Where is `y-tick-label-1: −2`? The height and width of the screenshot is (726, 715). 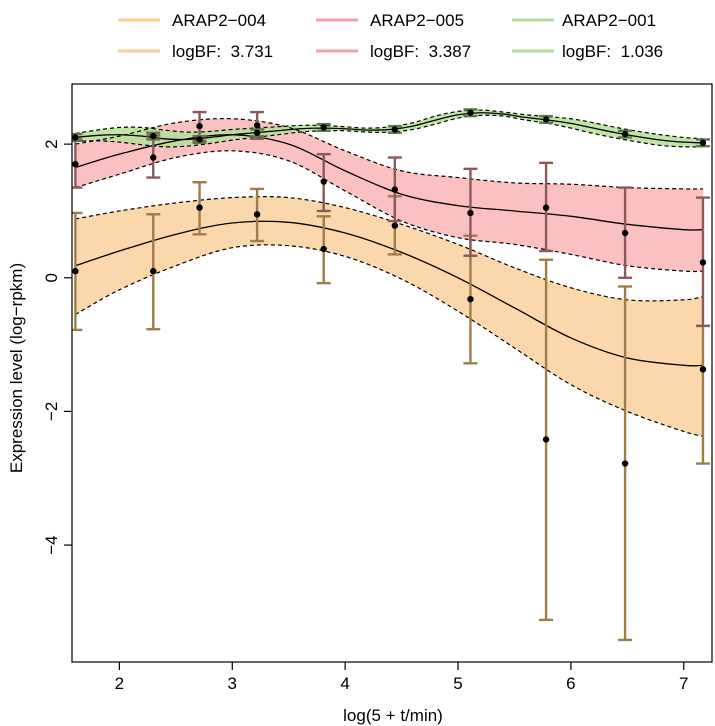
y-tick-label-1: −2 is located at coordinates (51, 411).